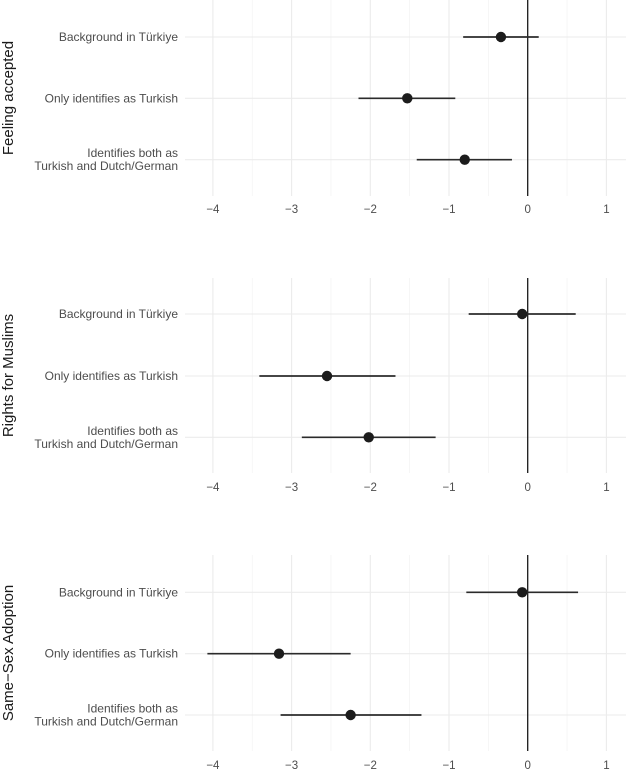 Image resolution: width=626 pixels, height=770 pixels. Describe the element at coordinates (8, 98) in the screenshot. I see `panel-label: Feeling accepted` at that location.